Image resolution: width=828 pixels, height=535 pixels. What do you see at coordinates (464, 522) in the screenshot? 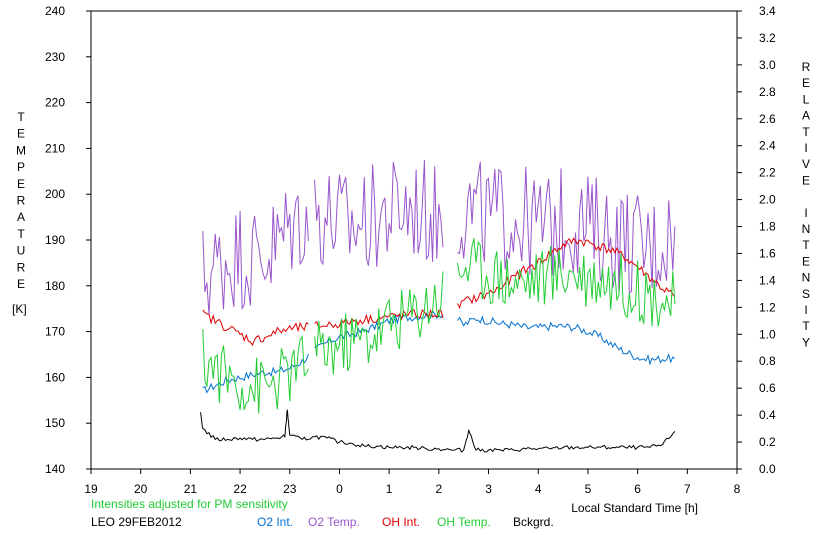
I see `legend-item: OH Temp.` at bounding box center [464, 522].